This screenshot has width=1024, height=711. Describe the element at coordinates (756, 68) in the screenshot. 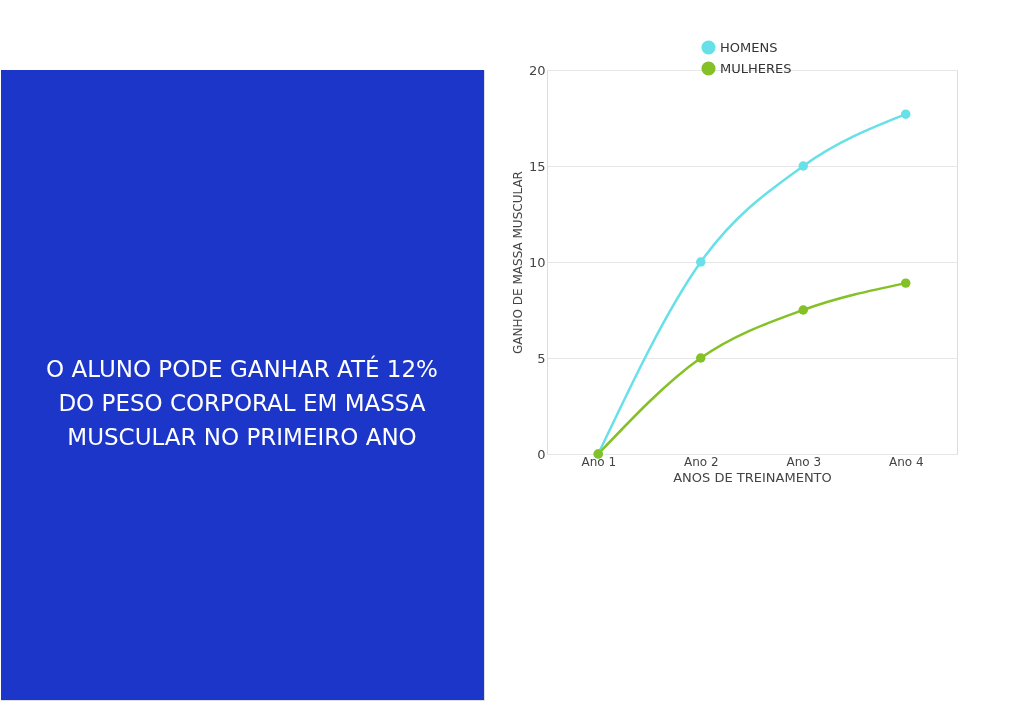

I see `legend-label: MULHERES` at that location.